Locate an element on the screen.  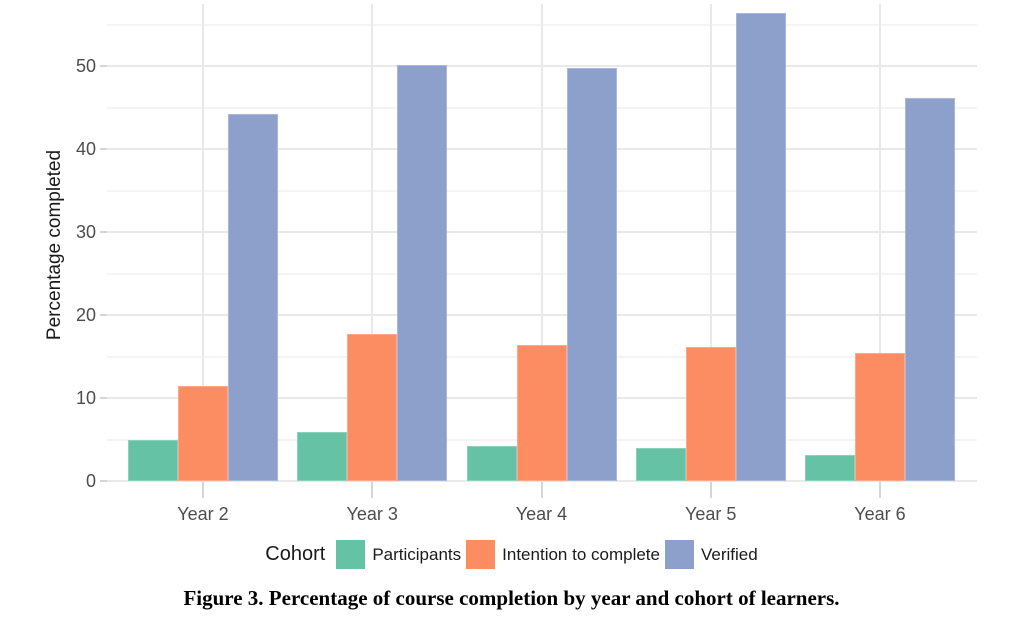
bar-year-2-verified is located at coordinates (253, 297).